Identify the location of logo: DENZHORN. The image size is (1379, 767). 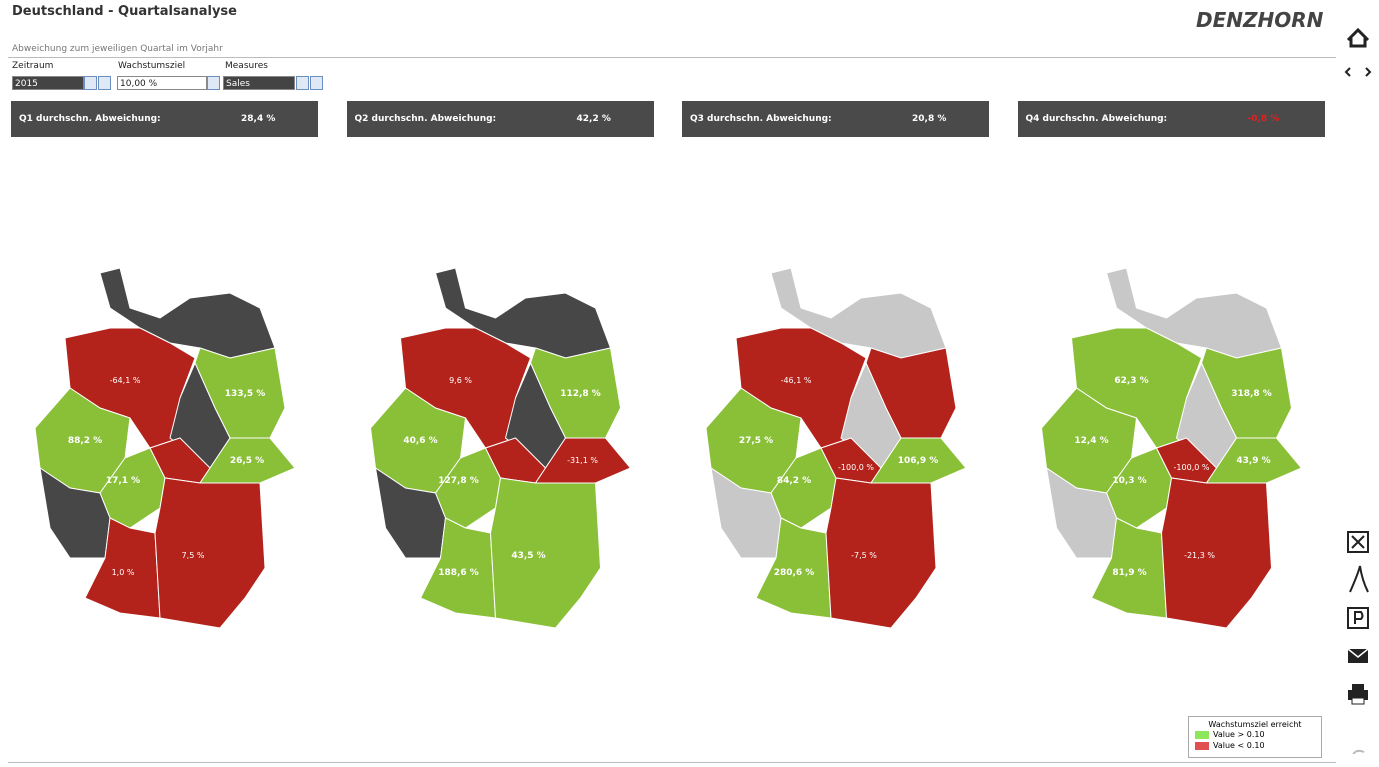
(1260, 20).